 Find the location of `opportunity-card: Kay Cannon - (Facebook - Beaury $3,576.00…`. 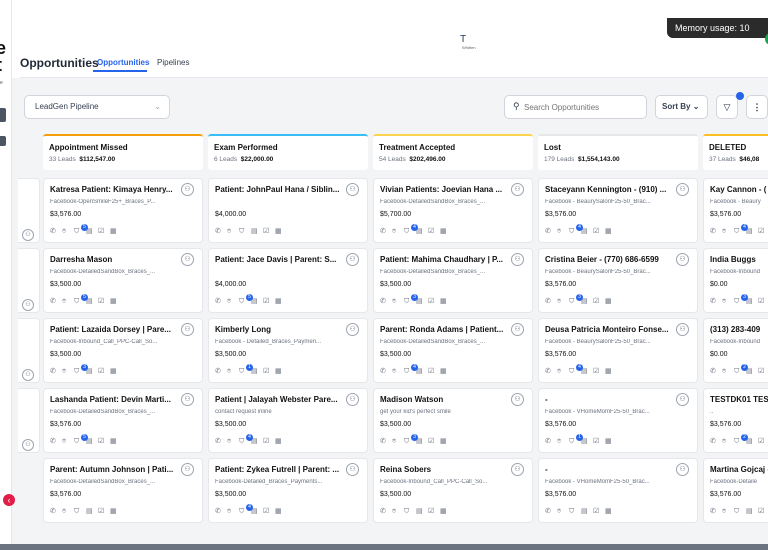

opportunity-card: Kay Cannon - (Facebook - Beaury $3,576.00… is located at coordinates (735, 210).